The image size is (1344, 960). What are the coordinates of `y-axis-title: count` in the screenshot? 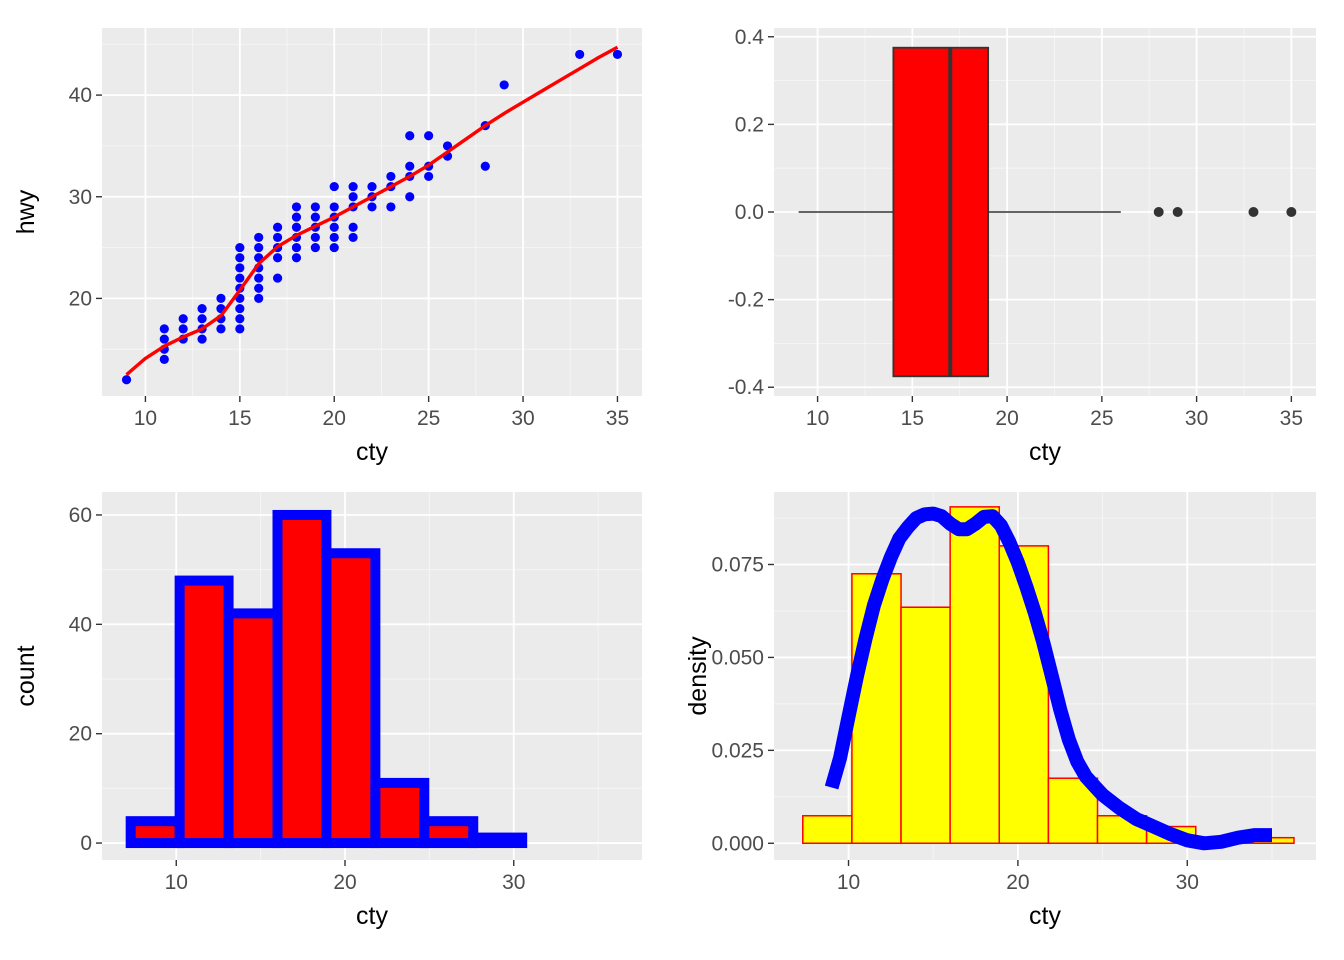 It's located at (26, 675).